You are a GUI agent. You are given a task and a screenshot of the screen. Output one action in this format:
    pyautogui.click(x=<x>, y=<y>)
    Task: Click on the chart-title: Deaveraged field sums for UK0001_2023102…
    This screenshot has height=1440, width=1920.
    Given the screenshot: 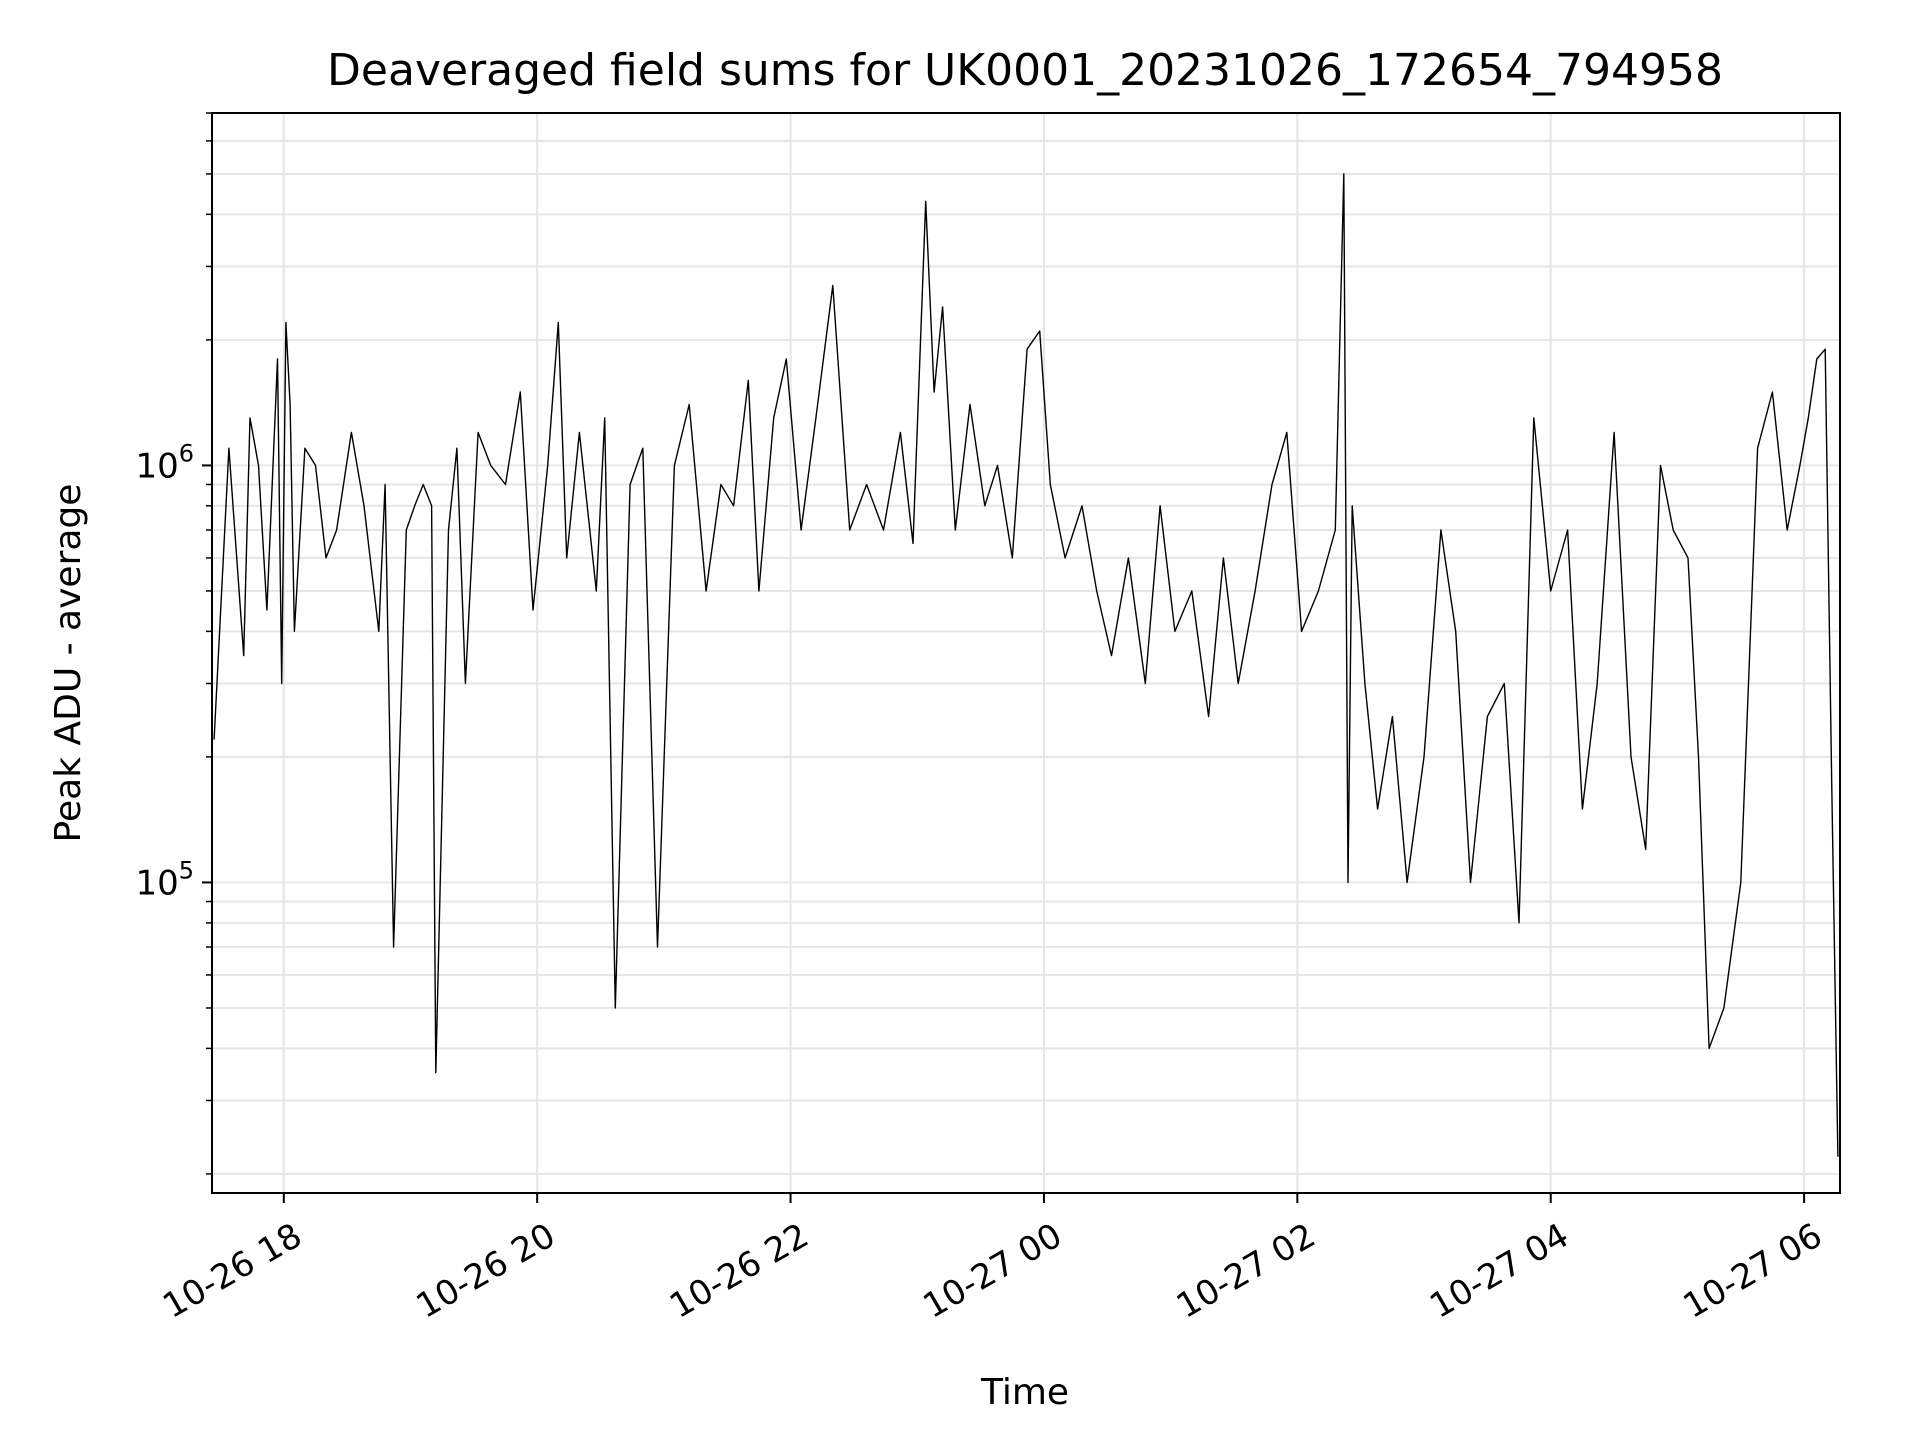 What is the action you would take?
    pyautogui.click(x=1025, y=70)
    